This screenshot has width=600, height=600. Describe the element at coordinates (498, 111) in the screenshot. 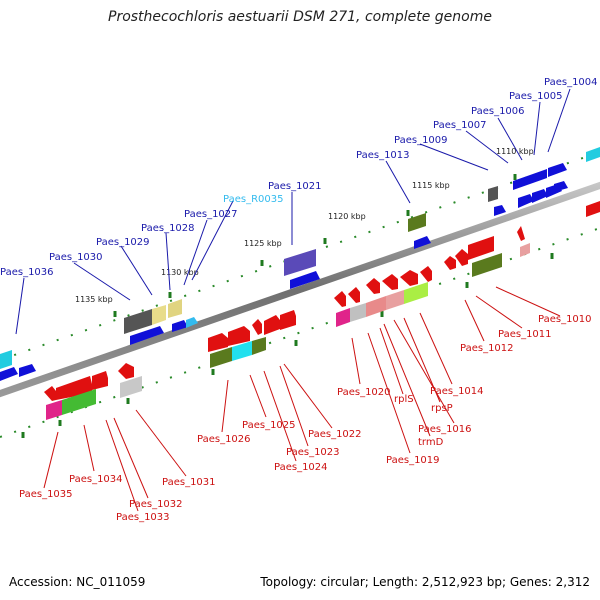

I see `gene-label-paes-1006: Paes_1006` at that location.